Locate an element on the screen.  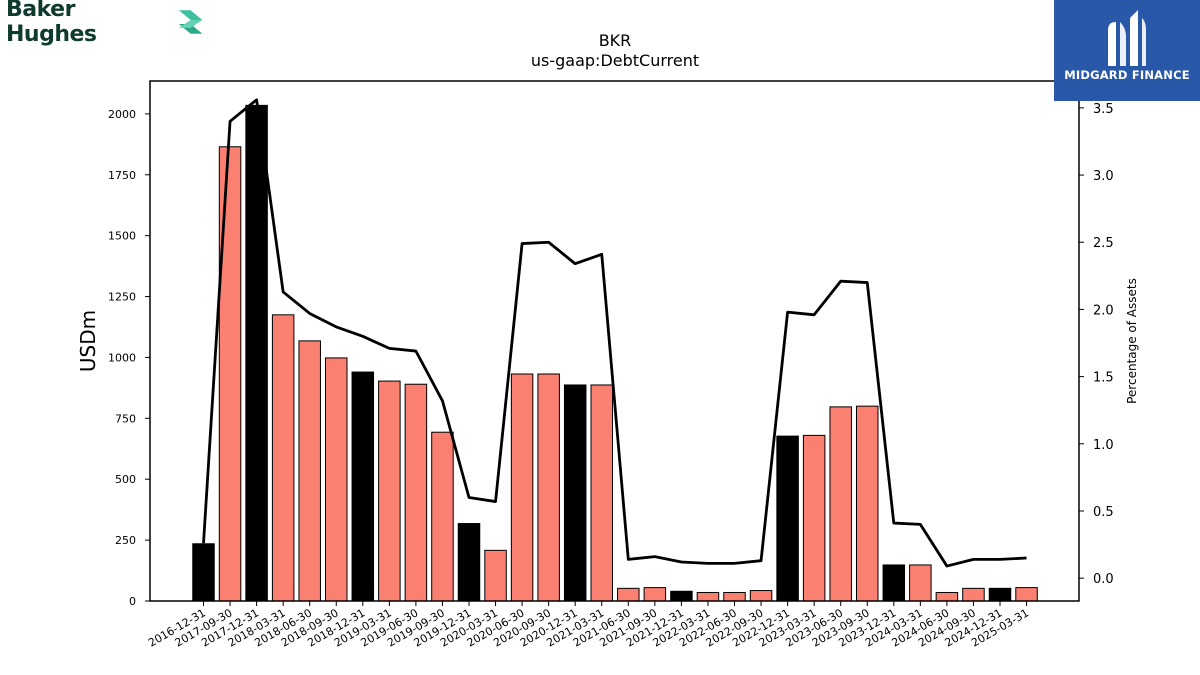
y-axis-label: USDm is located at coordinates (88, 341).